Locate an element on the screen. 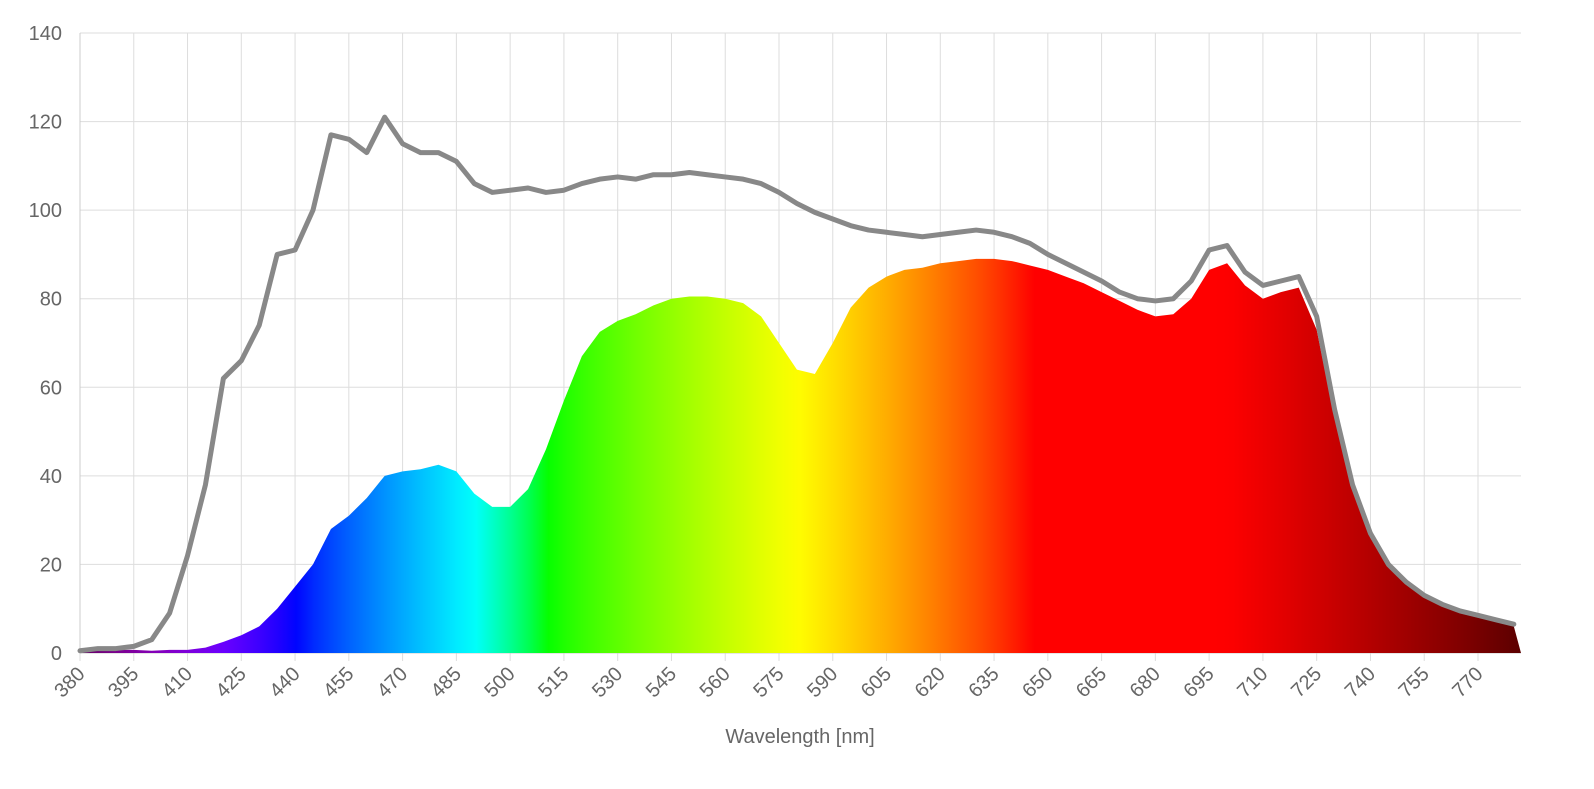 This screenshot has width=1594, height=789. x-tick-label: 665 is located at coordinates (1091, 682).